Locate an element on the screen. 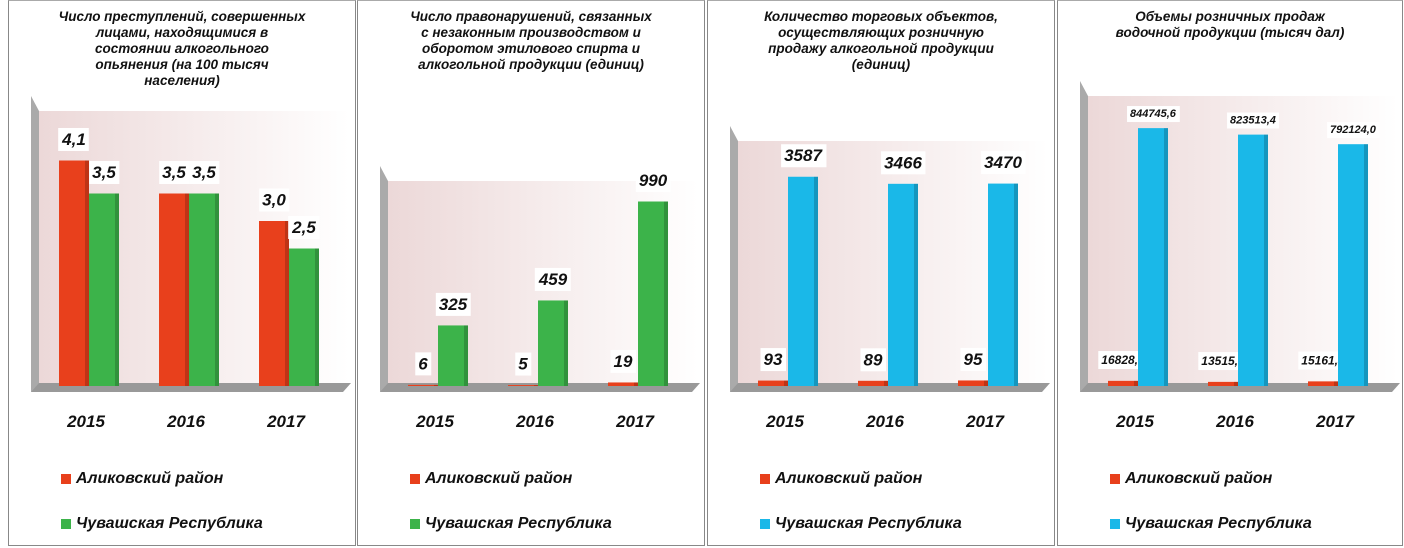 The height and width of the screenshot is (548, 1404). value-label: 990 is located at coordinates (653, 180).